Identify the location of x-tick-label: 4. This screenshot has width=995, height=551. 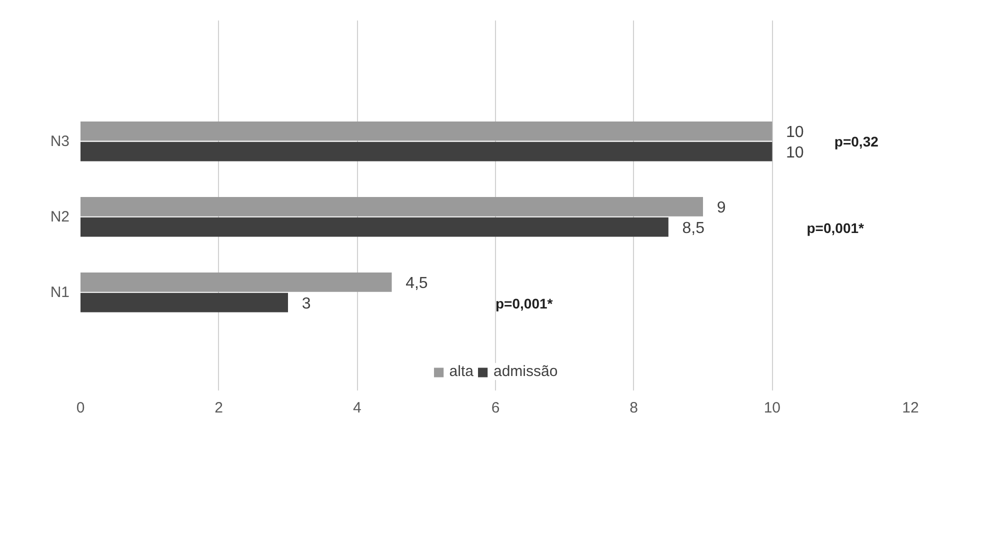
(357, 408).